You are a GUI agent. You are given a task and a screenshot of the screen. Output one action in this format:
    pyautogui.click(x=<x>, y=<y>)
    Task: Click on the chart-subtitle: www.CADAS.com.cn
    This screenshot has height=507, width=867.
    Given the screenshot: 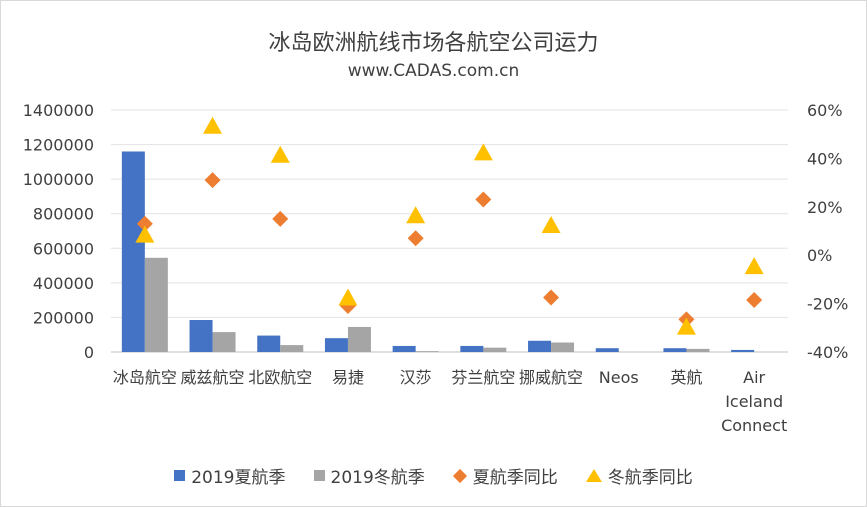 What is the action you would take?
    pyautogui.click(x=433, y=71)
    